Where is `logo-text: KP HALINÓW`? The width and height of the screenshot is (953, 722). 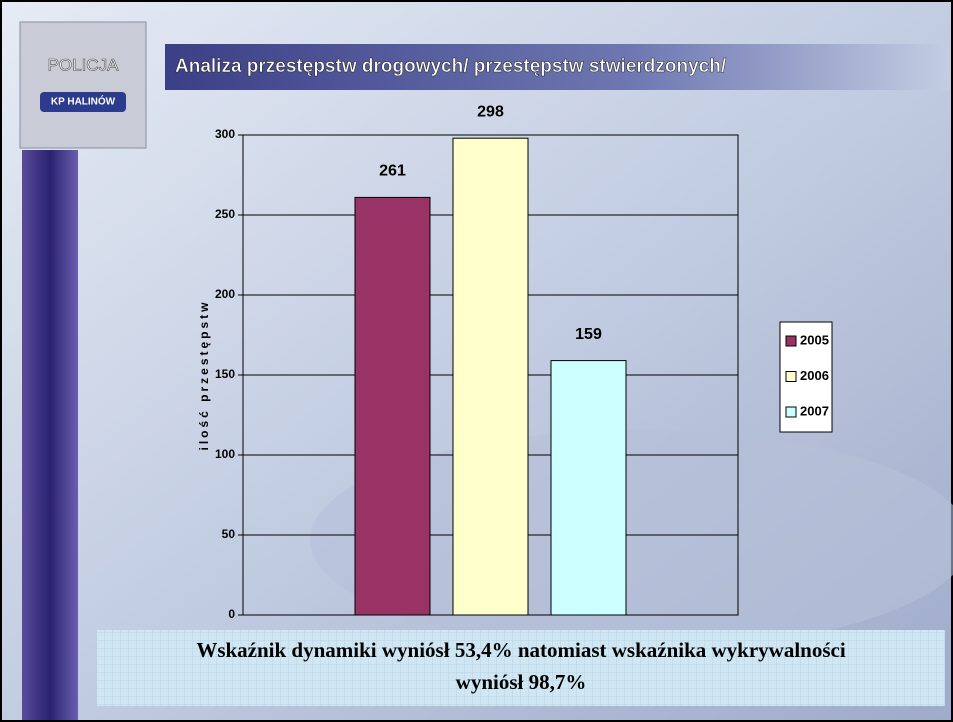 logo-text: KP HALINÓW is located at coordinates (83, 101).